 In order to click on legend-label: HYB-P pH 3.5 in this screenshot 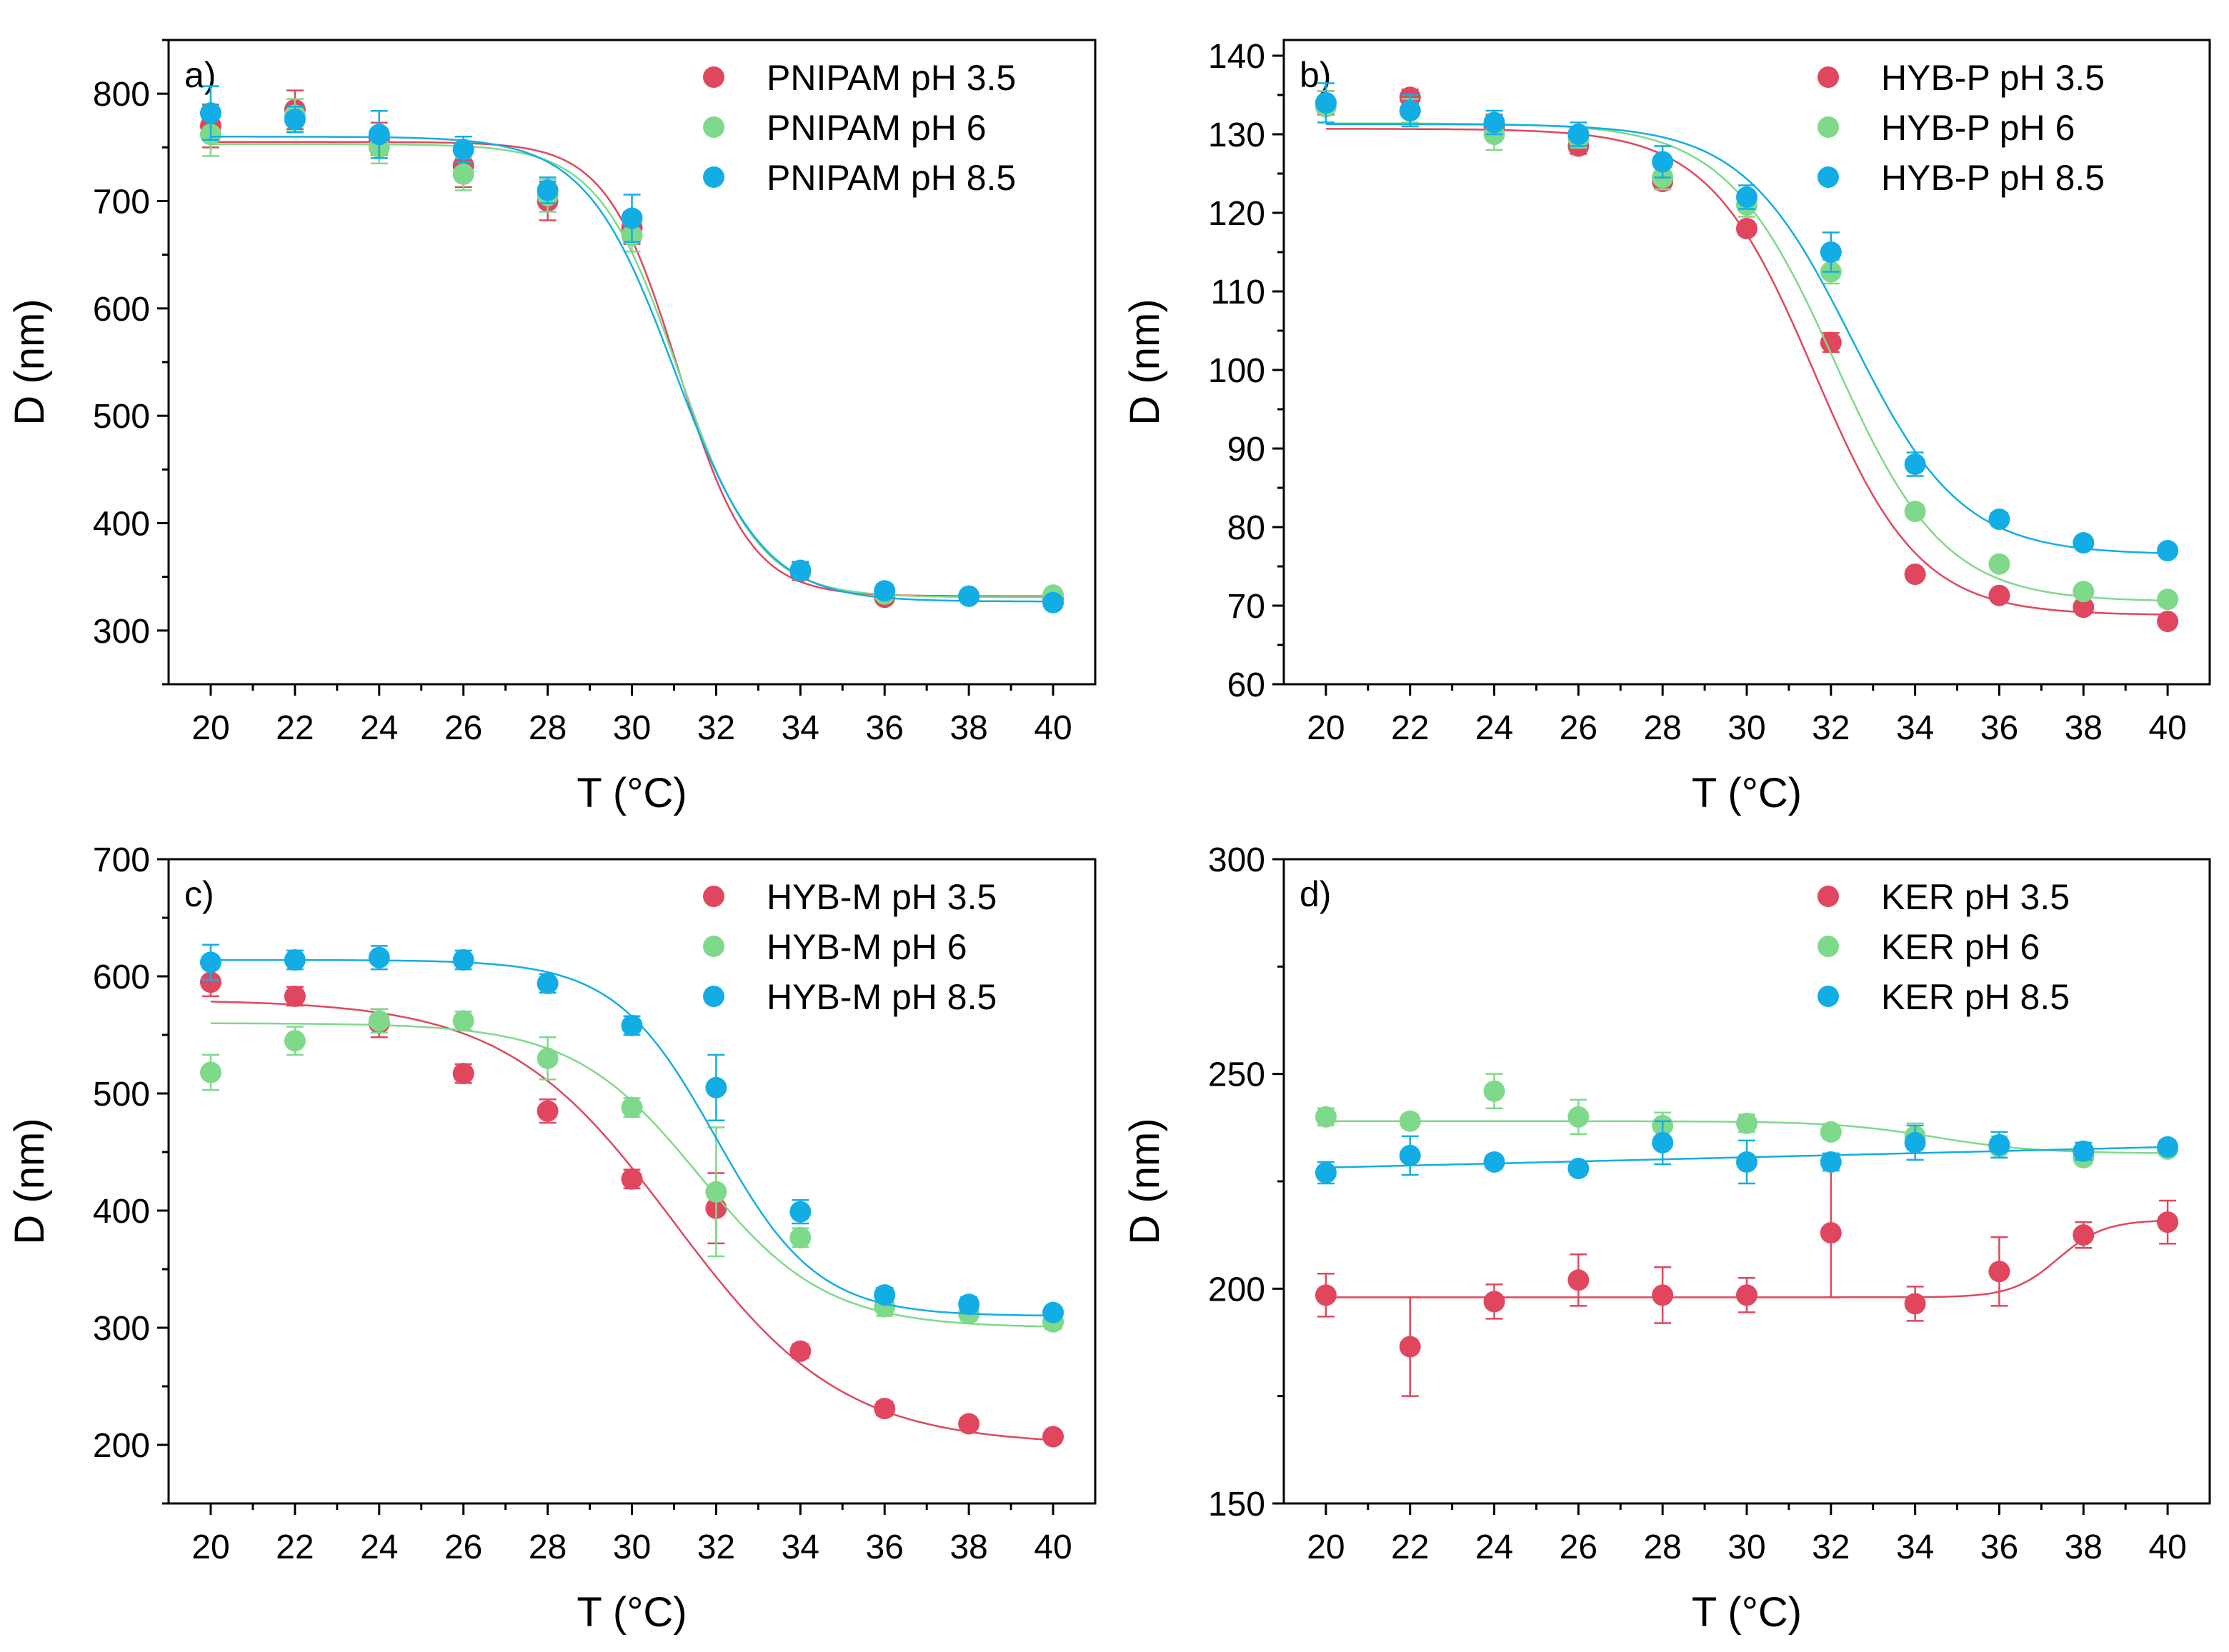, I will do `click(1993, 78)`.